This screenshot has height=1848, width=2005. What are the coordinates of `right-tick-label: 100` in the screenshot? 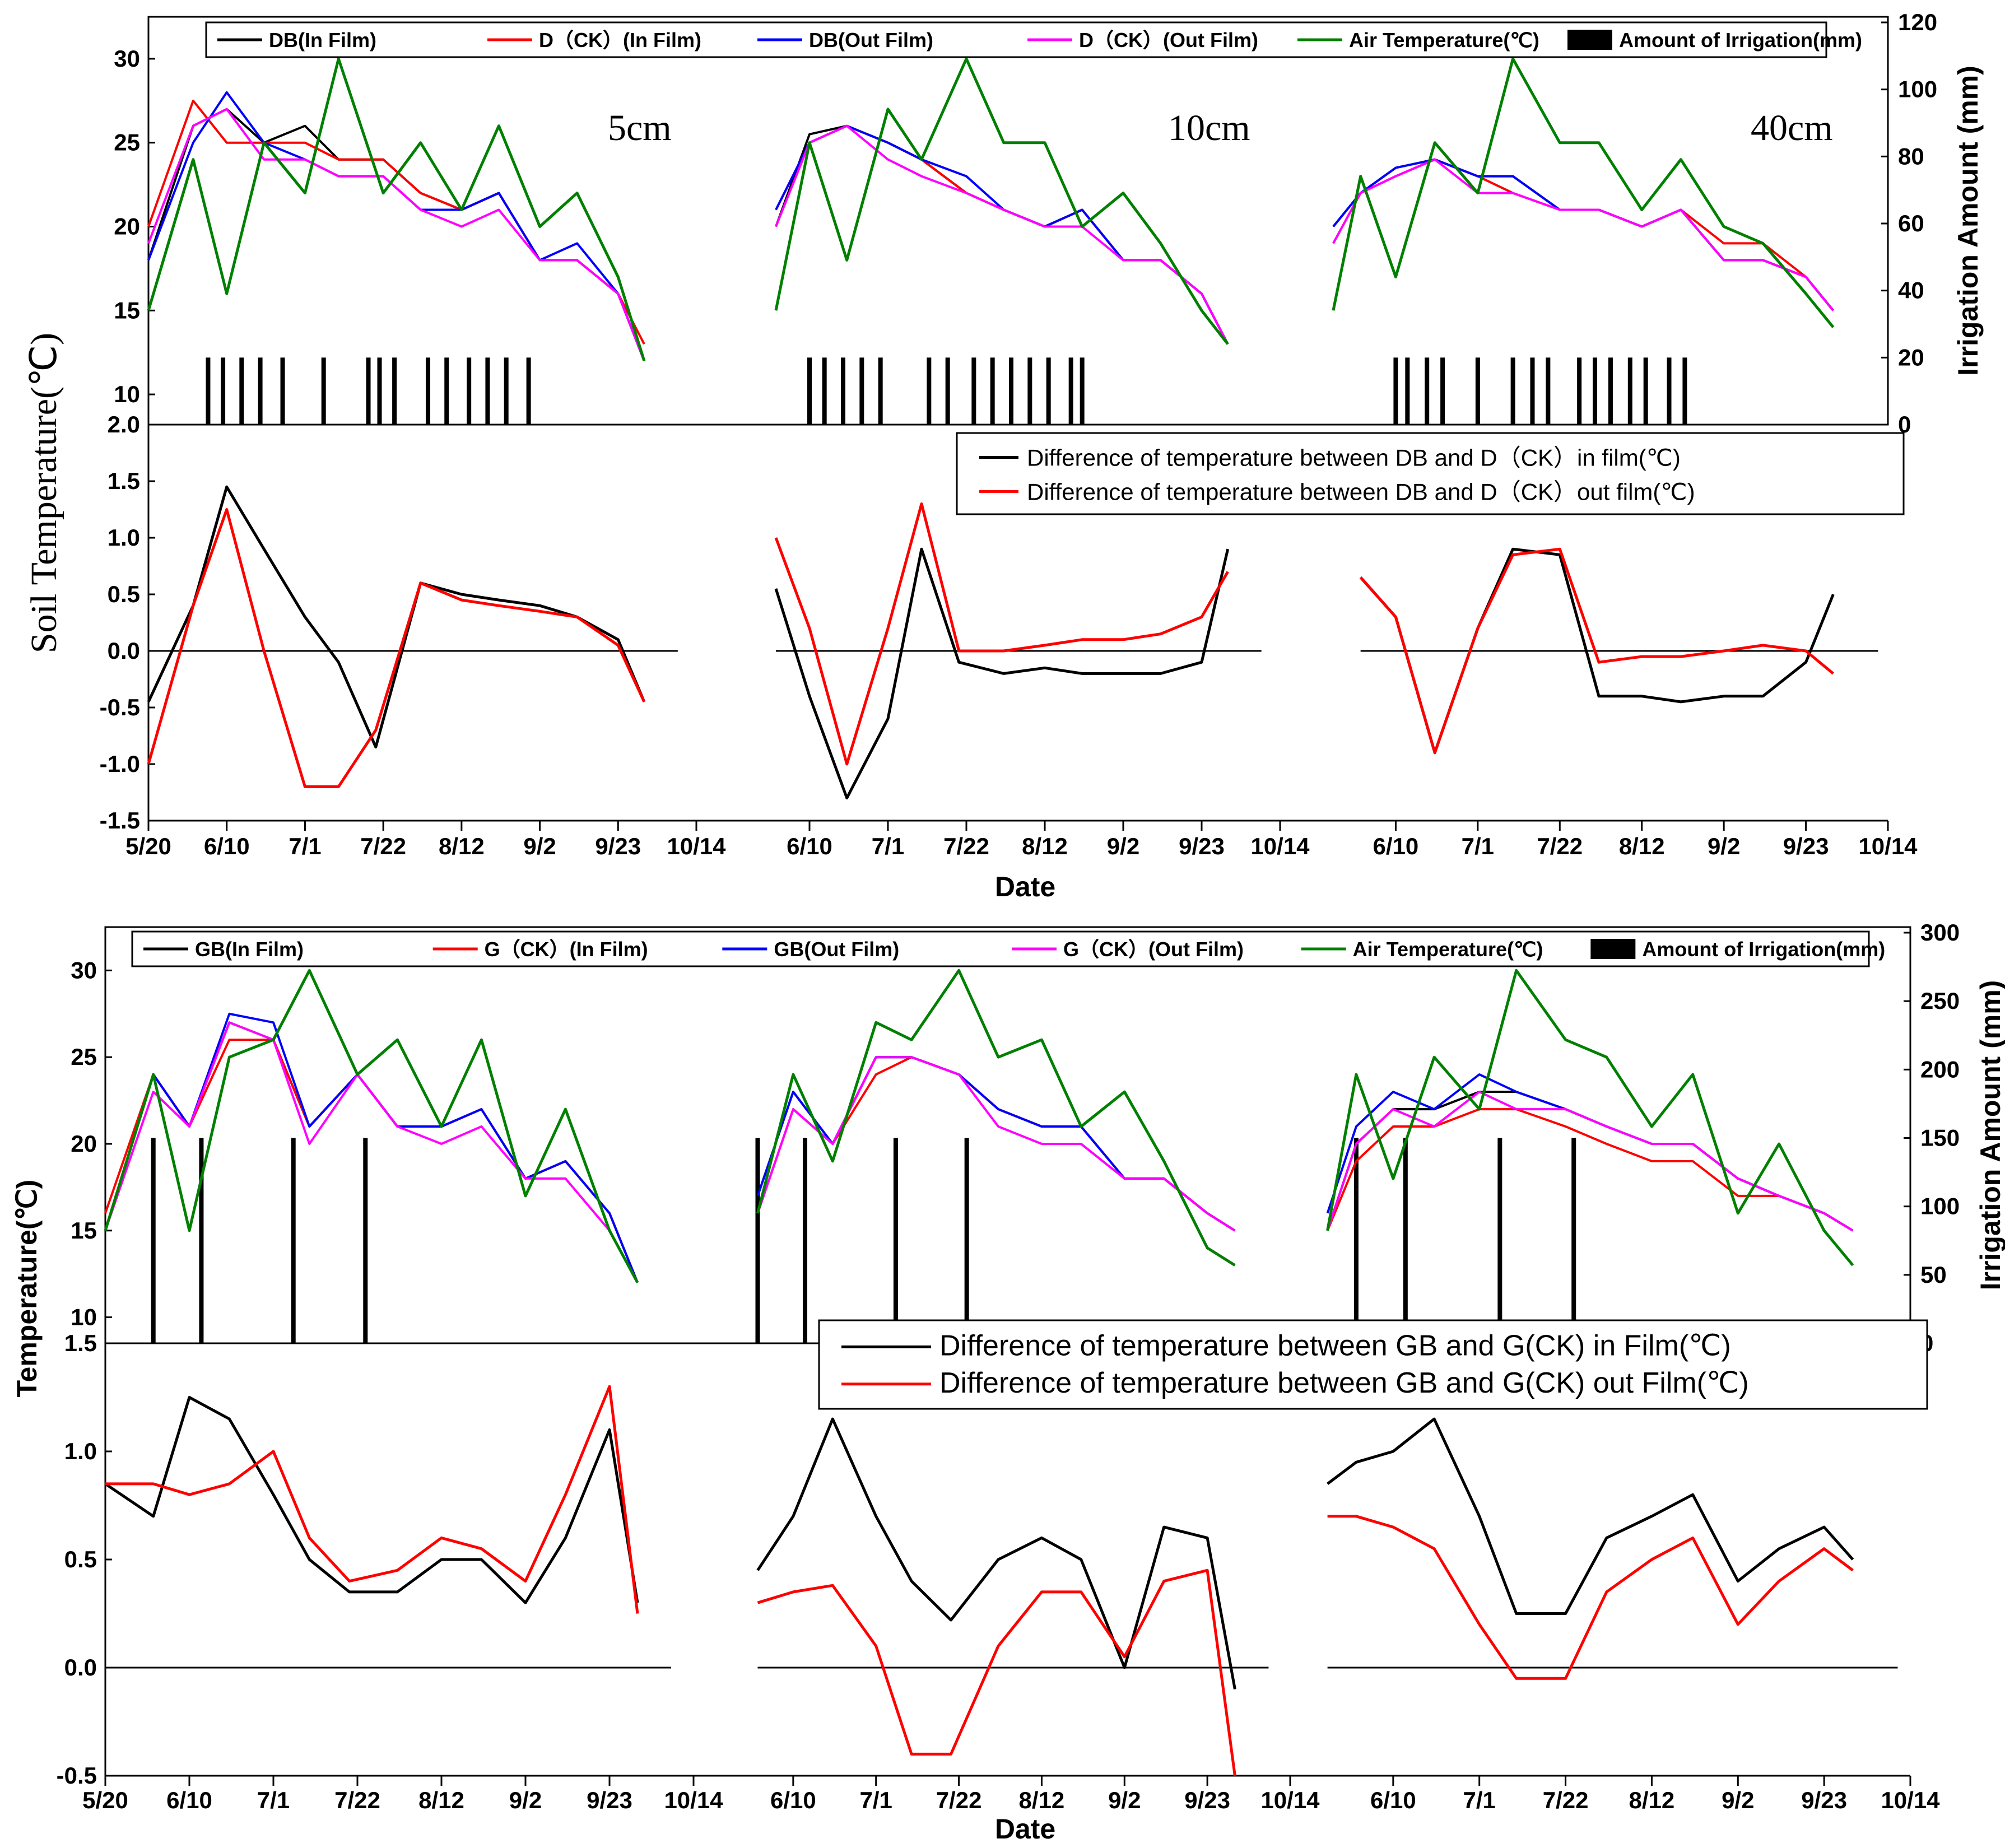 It's located at (1917, 89).